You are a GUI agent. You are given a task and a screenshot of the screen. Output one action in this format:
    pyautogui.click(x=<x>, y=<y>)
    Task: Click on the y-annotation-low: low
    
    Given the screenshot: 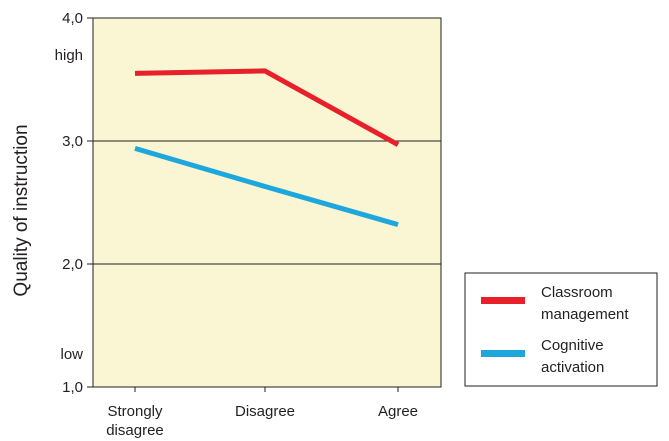 What is the action you would take?
    pyautogui.click(x=71, y=354)
    